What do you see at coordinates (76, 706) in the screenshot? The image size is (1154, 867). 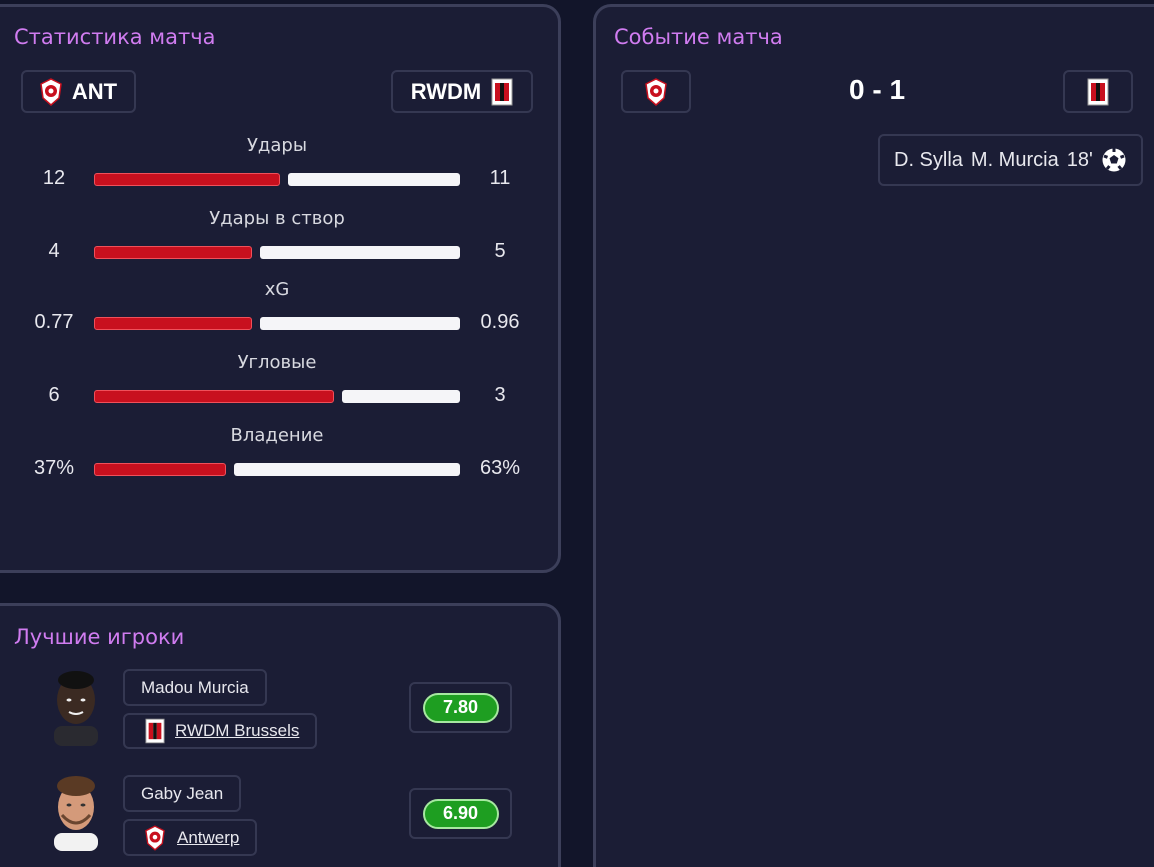 I see `player-photo-murcia` at bounding box center [76, 706].